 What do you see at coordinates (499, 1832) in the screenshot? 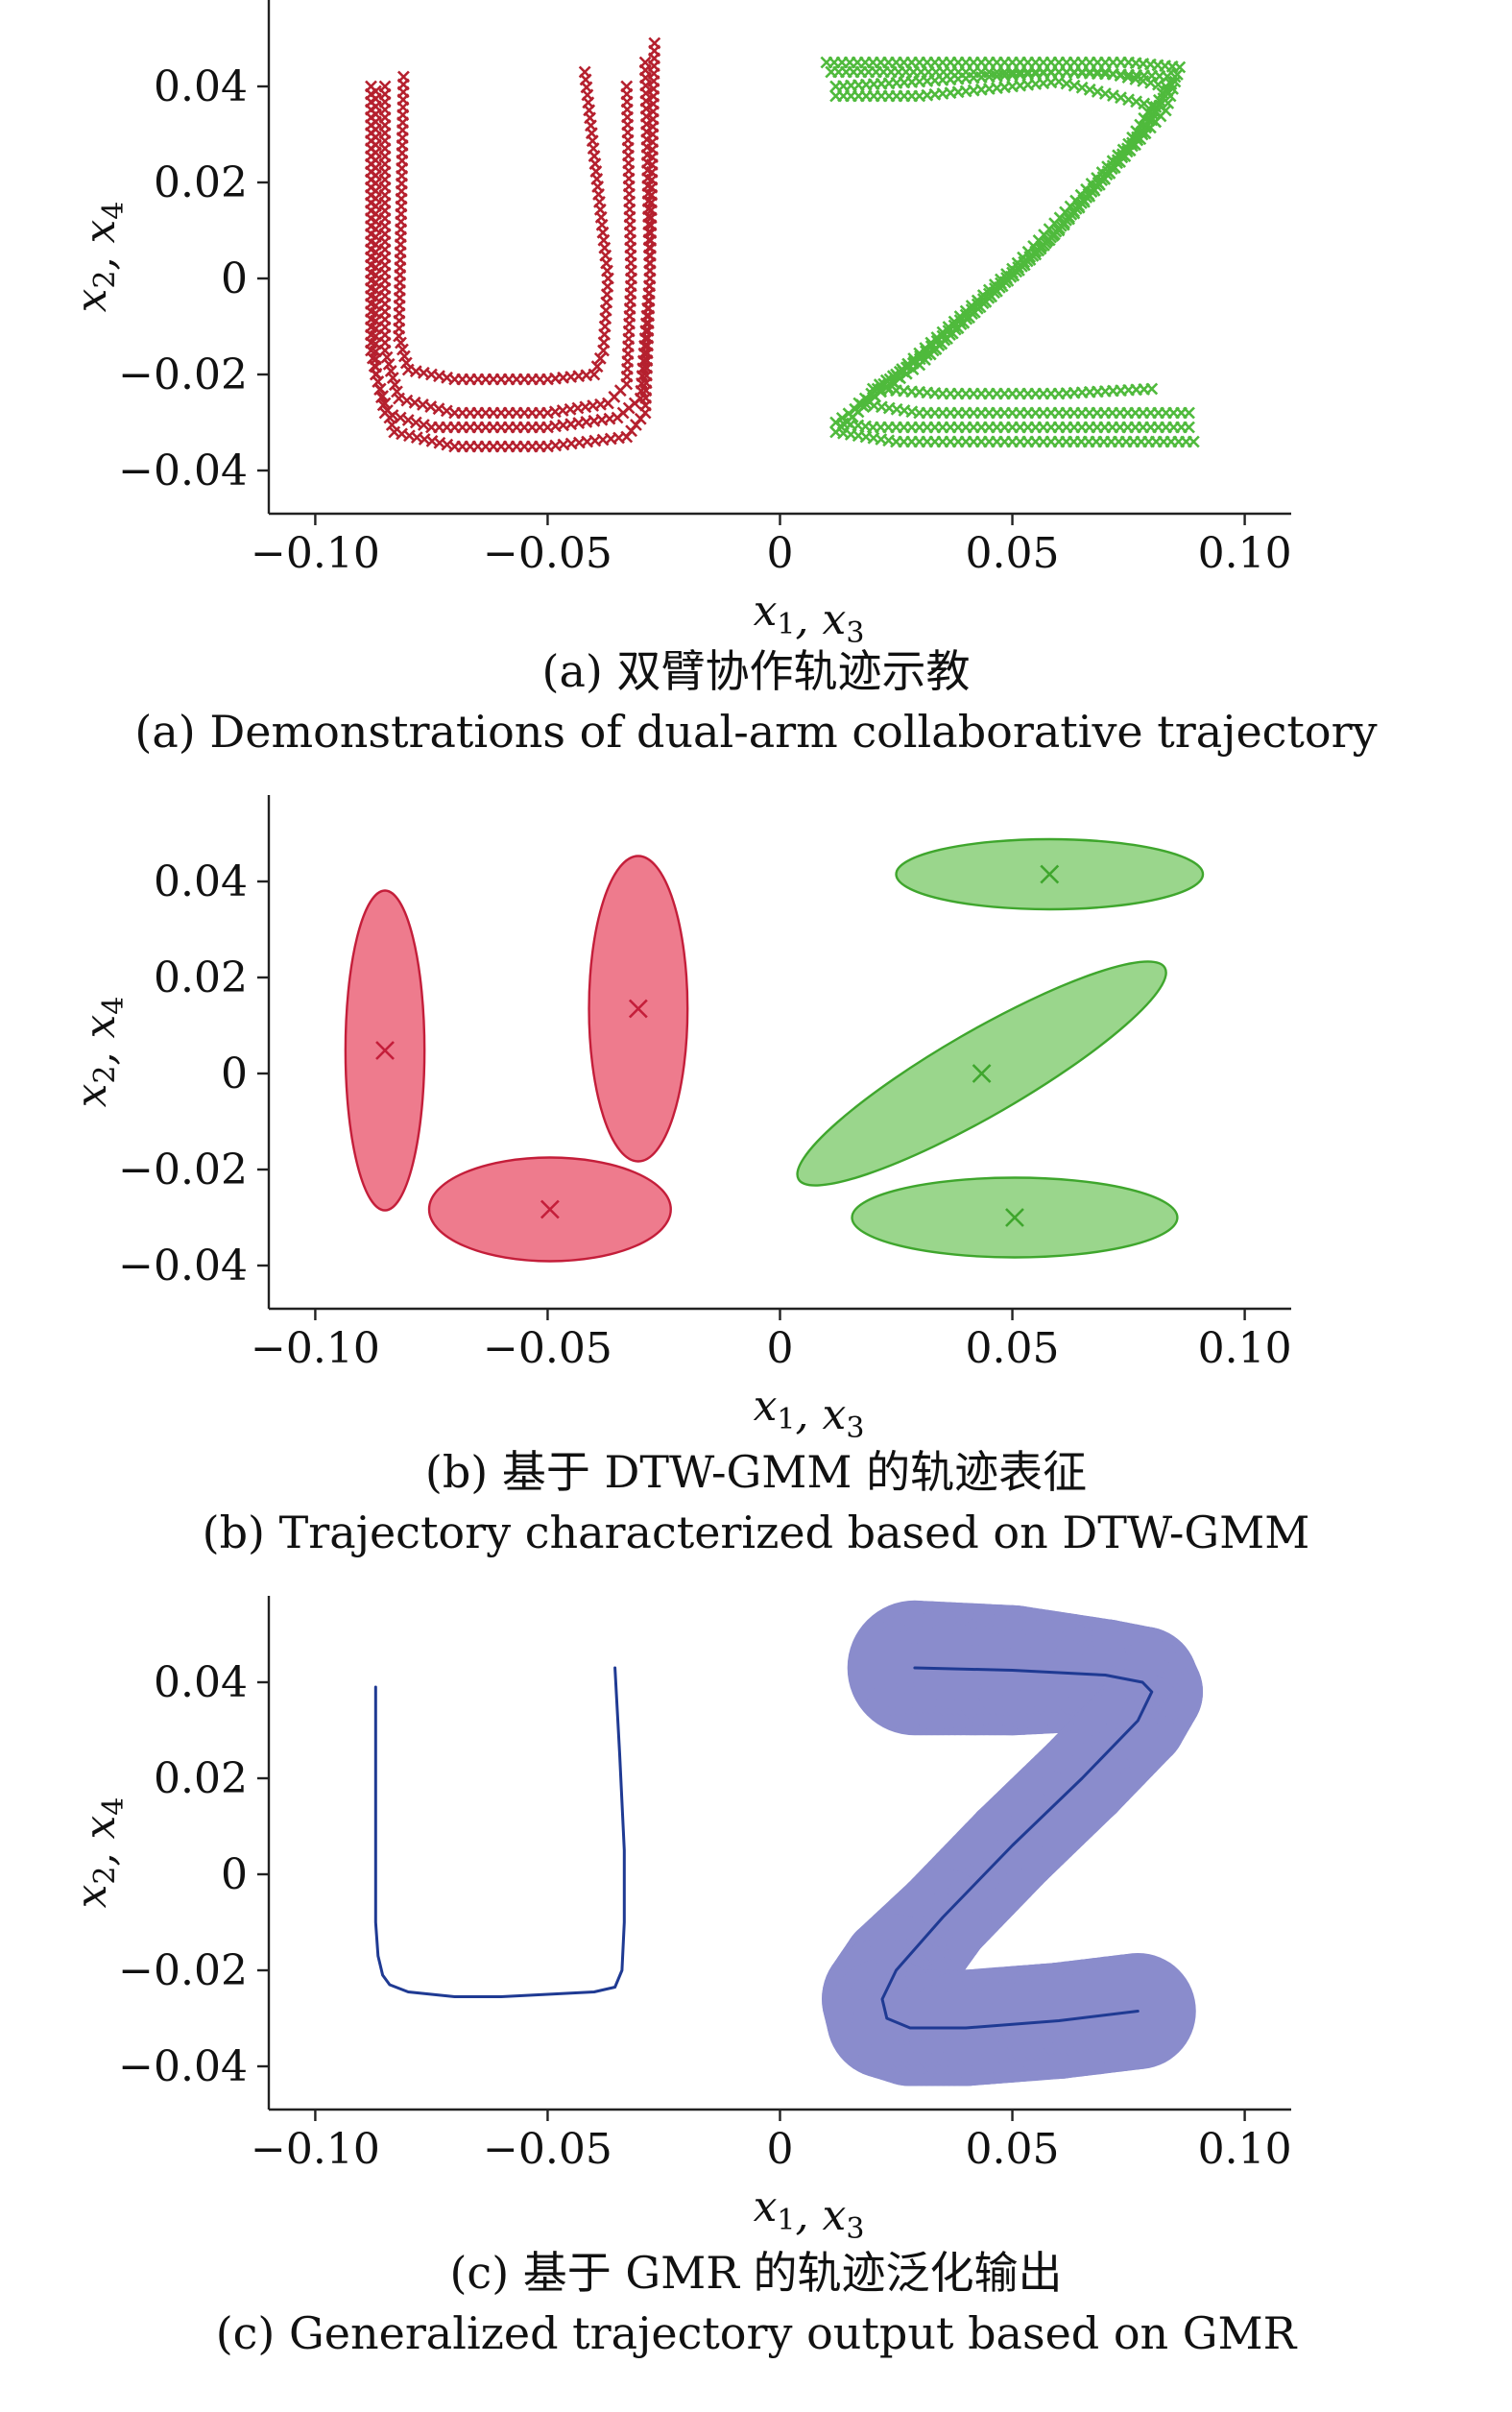
I see `gmr-u-trajectory` at bounding box center [499, 1832].